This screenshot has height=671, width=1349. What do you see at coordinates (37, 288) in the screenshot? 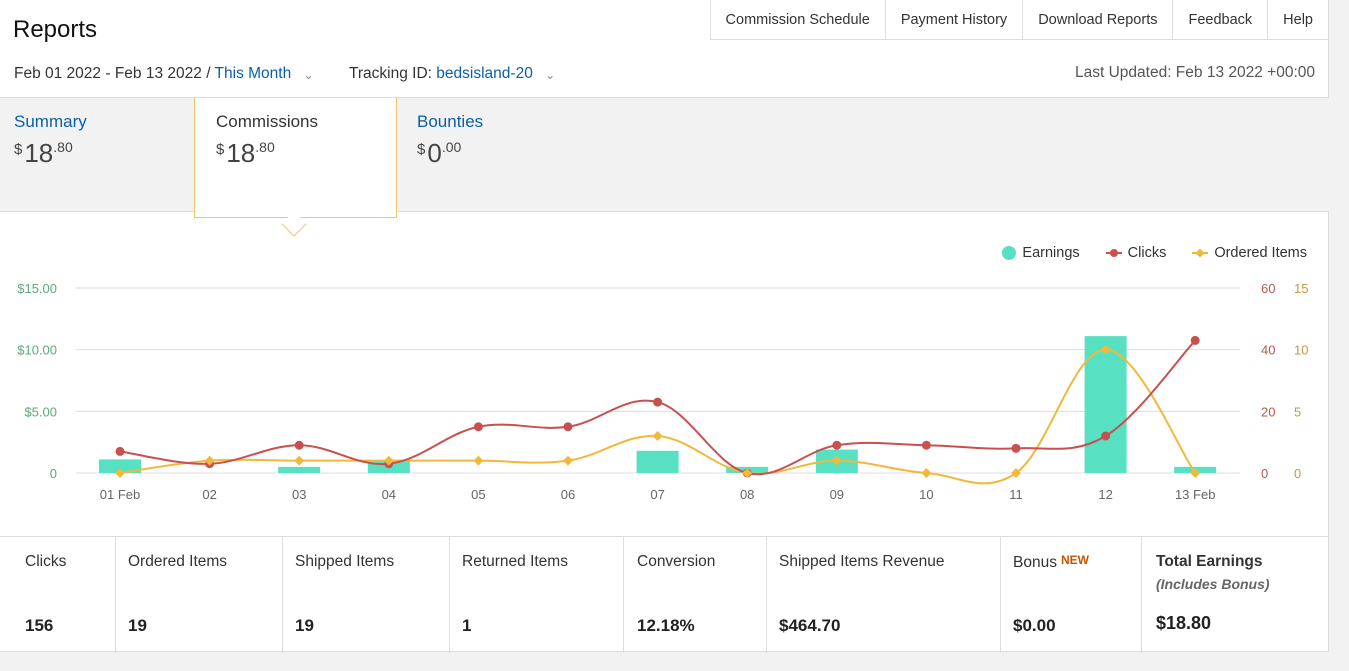
I see `y-left-tick-label: $15.00` at bounding box center [37, 288].